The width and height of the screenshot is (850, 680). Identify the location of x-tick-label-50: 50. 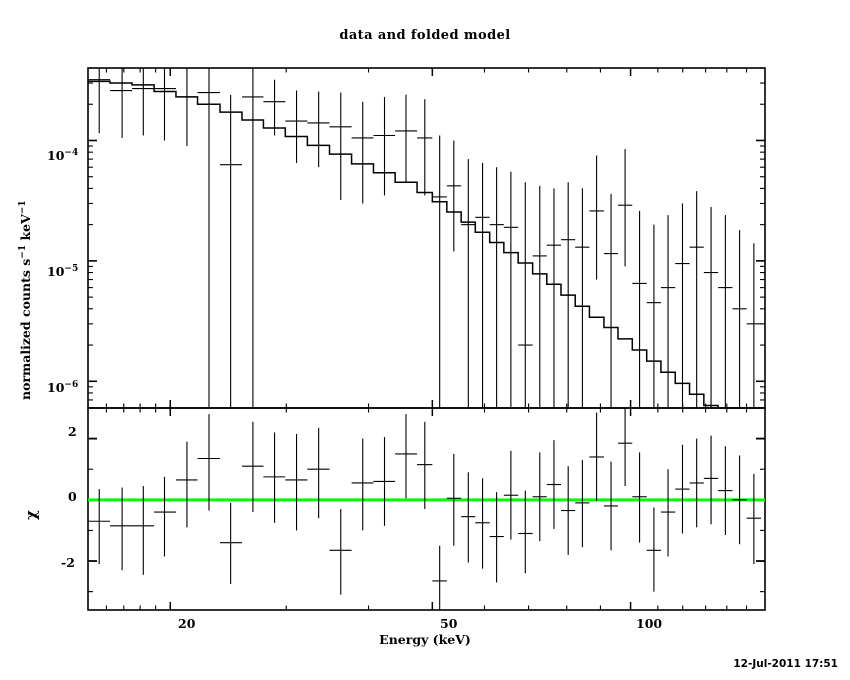
(449, 623).